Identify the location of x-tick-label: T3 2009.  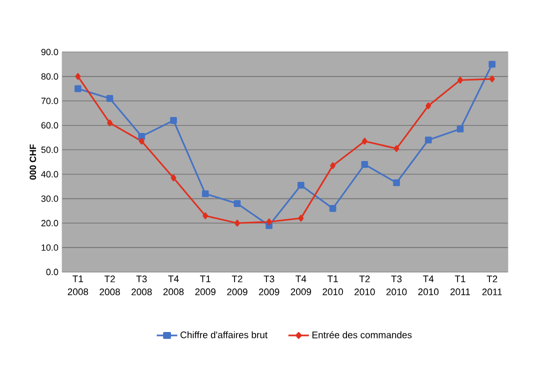
(269, 286).